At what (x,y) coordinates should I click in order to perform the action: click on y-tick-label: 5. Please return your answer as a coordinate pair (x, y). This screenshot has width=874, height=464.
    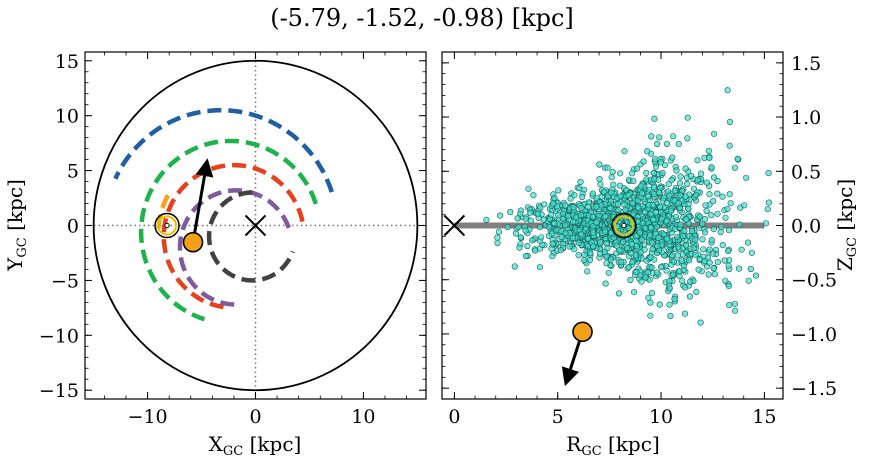
    Looking at the image, I should click on (73, 172).